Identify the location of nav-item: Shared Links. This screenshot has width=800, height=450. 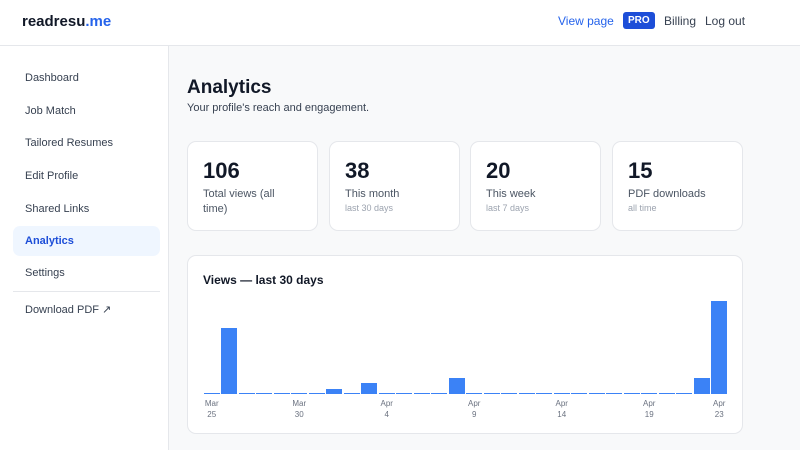
(57, 209).